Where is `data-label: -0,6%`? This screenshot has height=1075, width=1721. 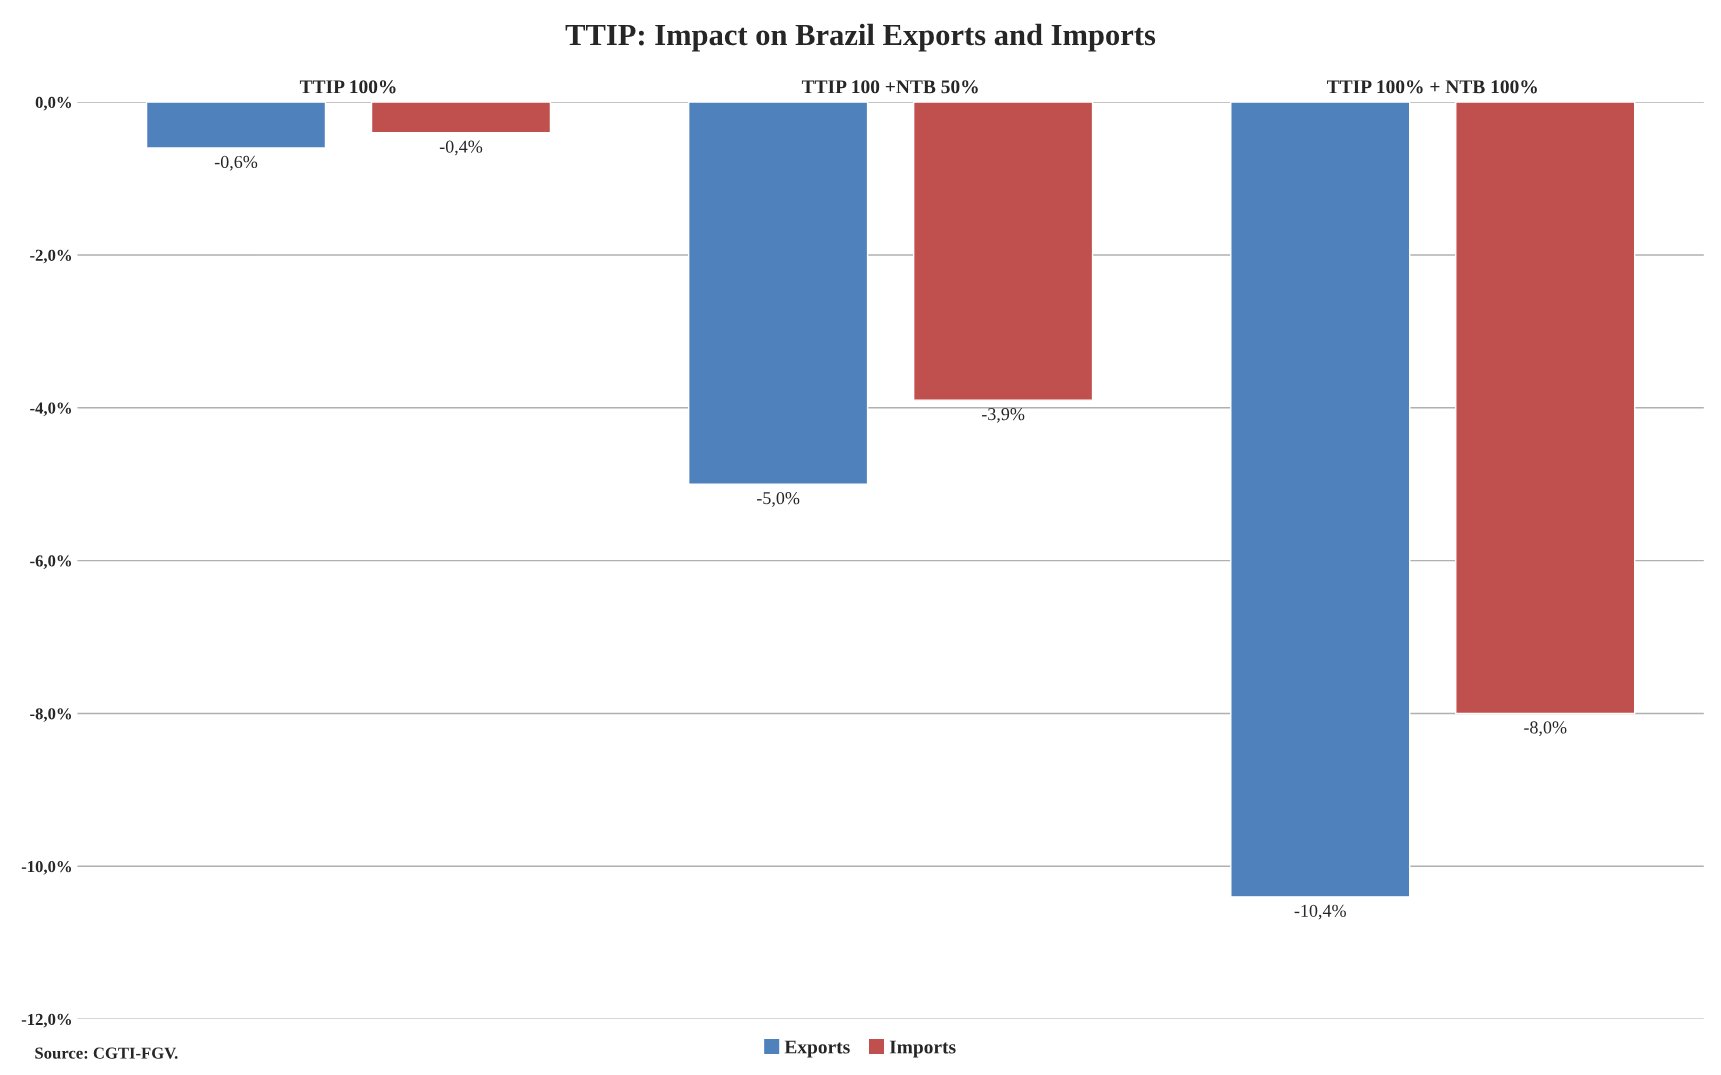
data-label: -0,6% is located at coordinates (236, 163).